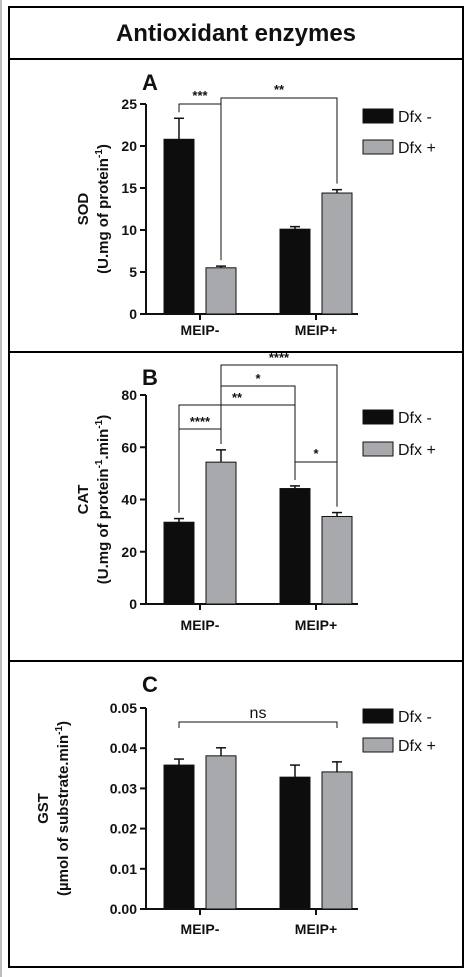 This screenshot has width=474, height=977. Describe the element at coordinates (123, 829) in the screenshot. I see `y-tick-label: 0.02` at that location.